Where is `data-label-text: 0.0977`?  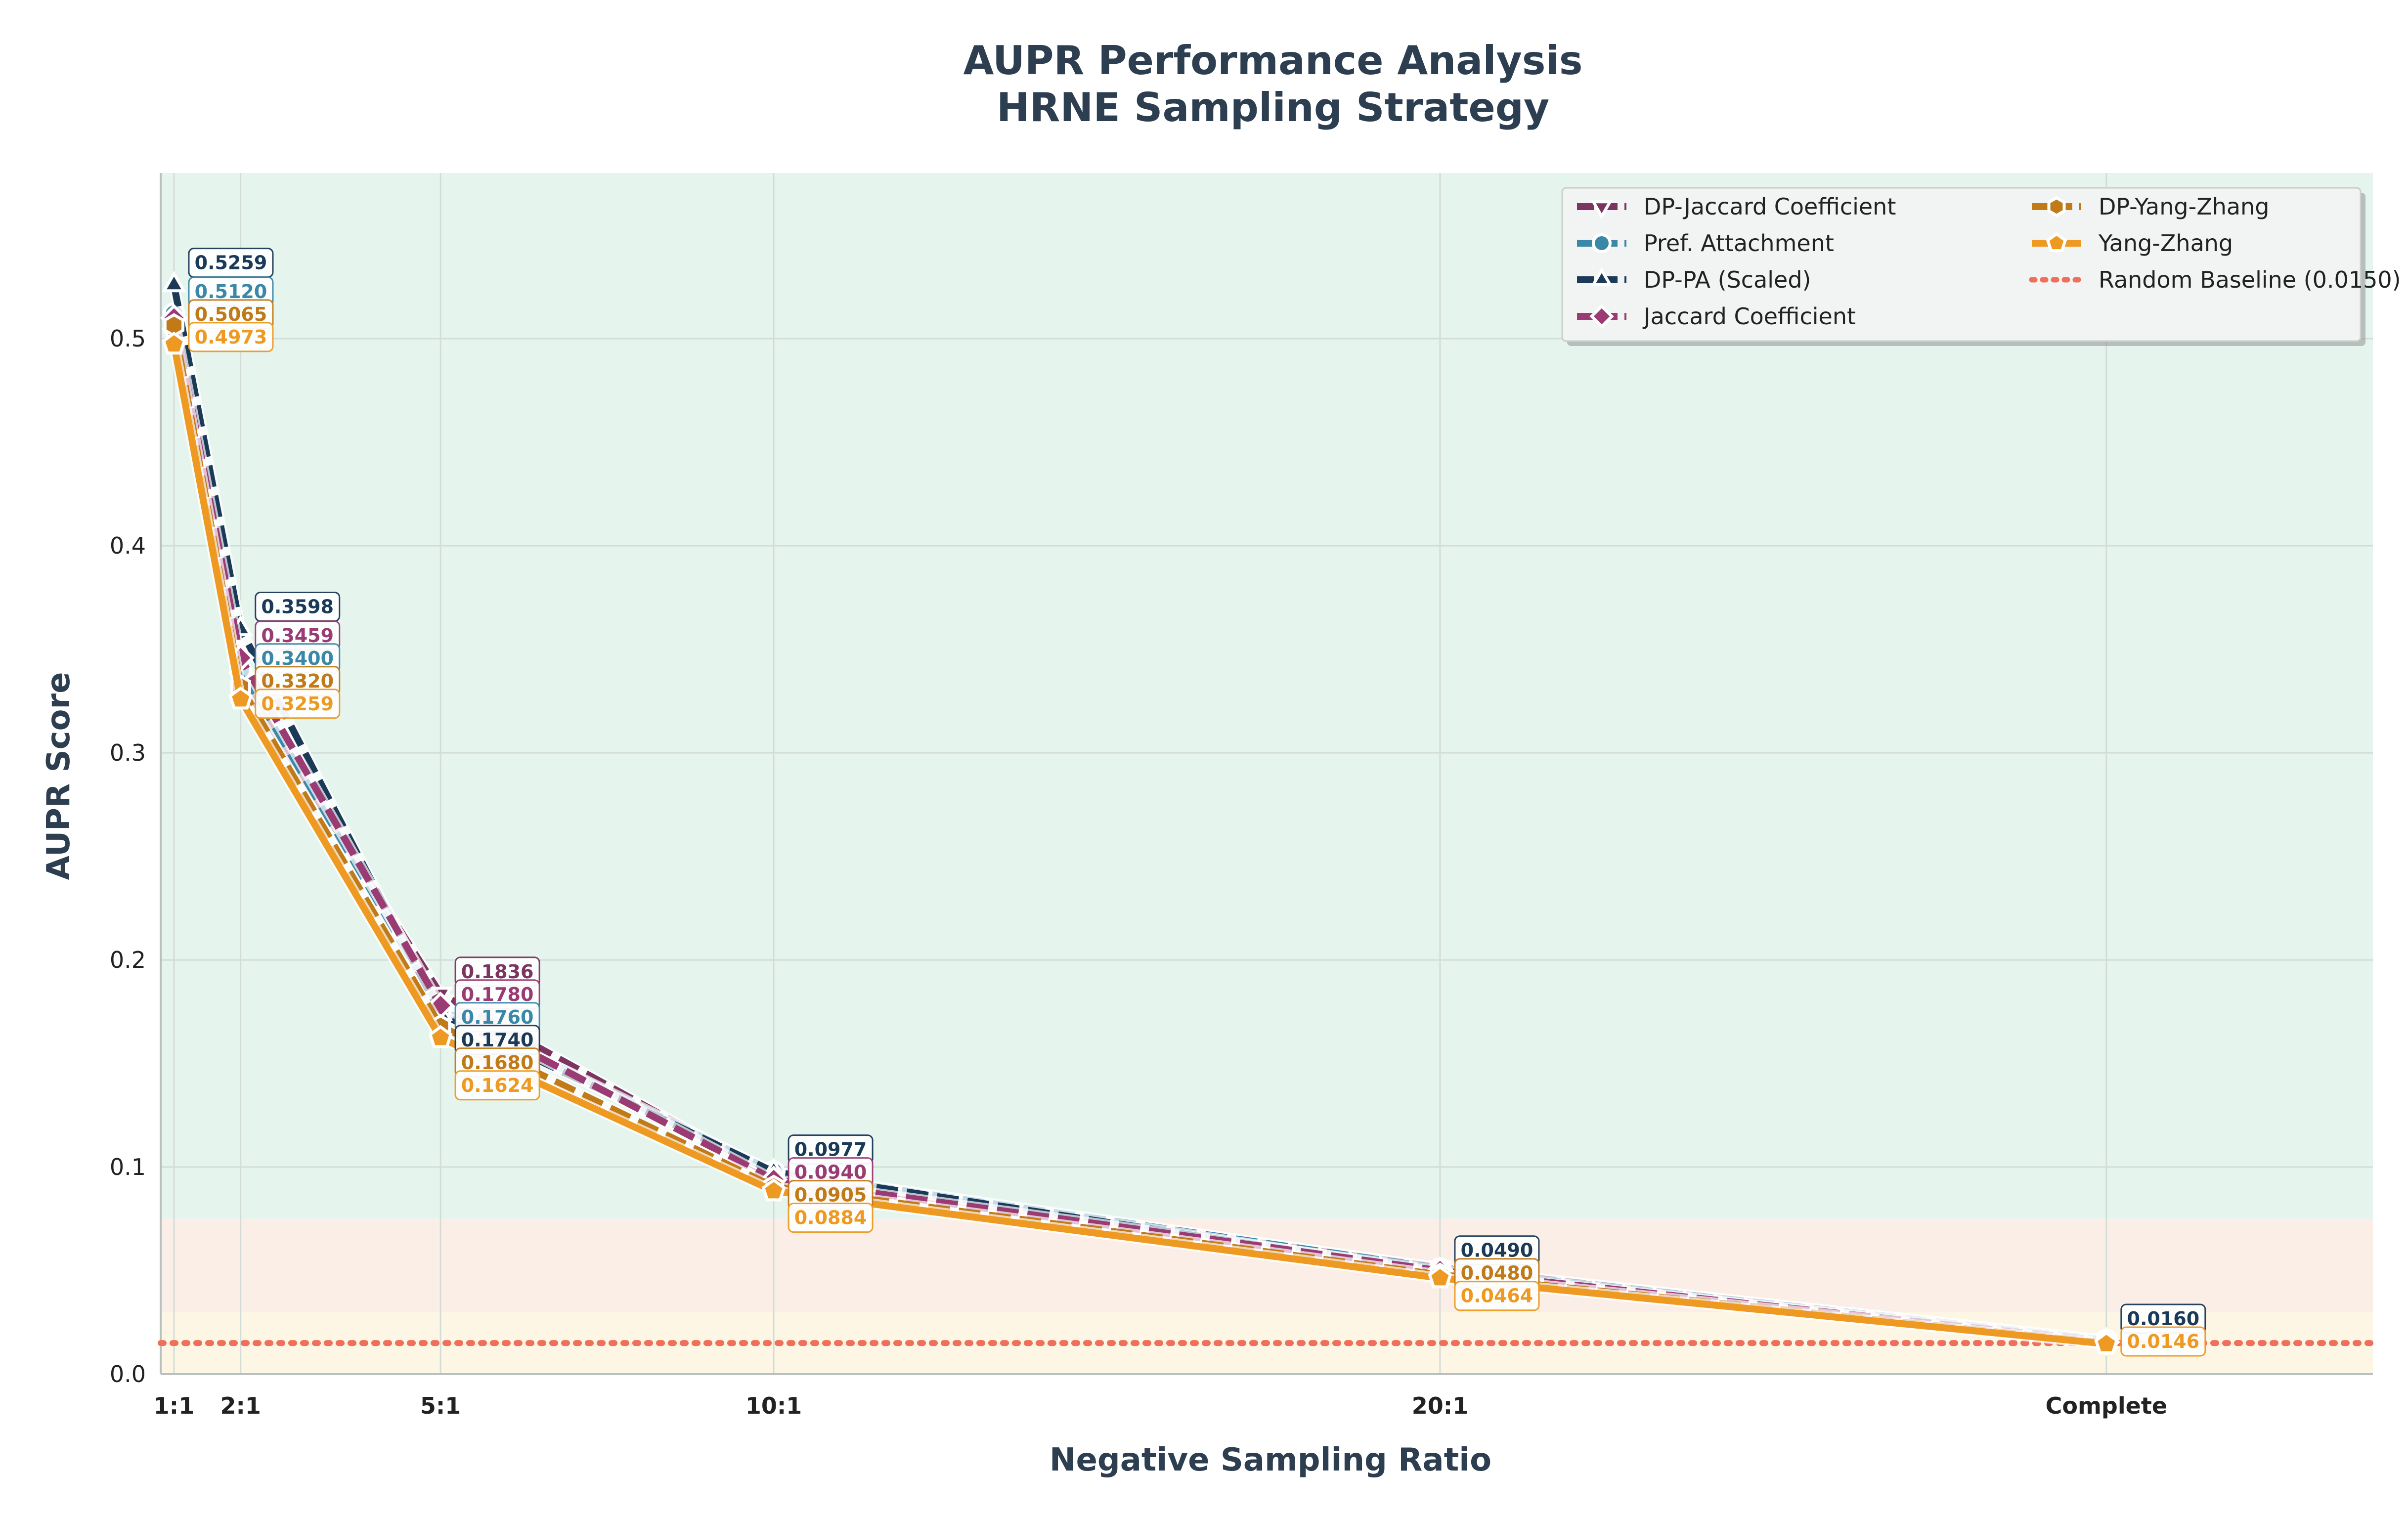 data-label-text: 0.0977 is located at coordinates (831, 1150).